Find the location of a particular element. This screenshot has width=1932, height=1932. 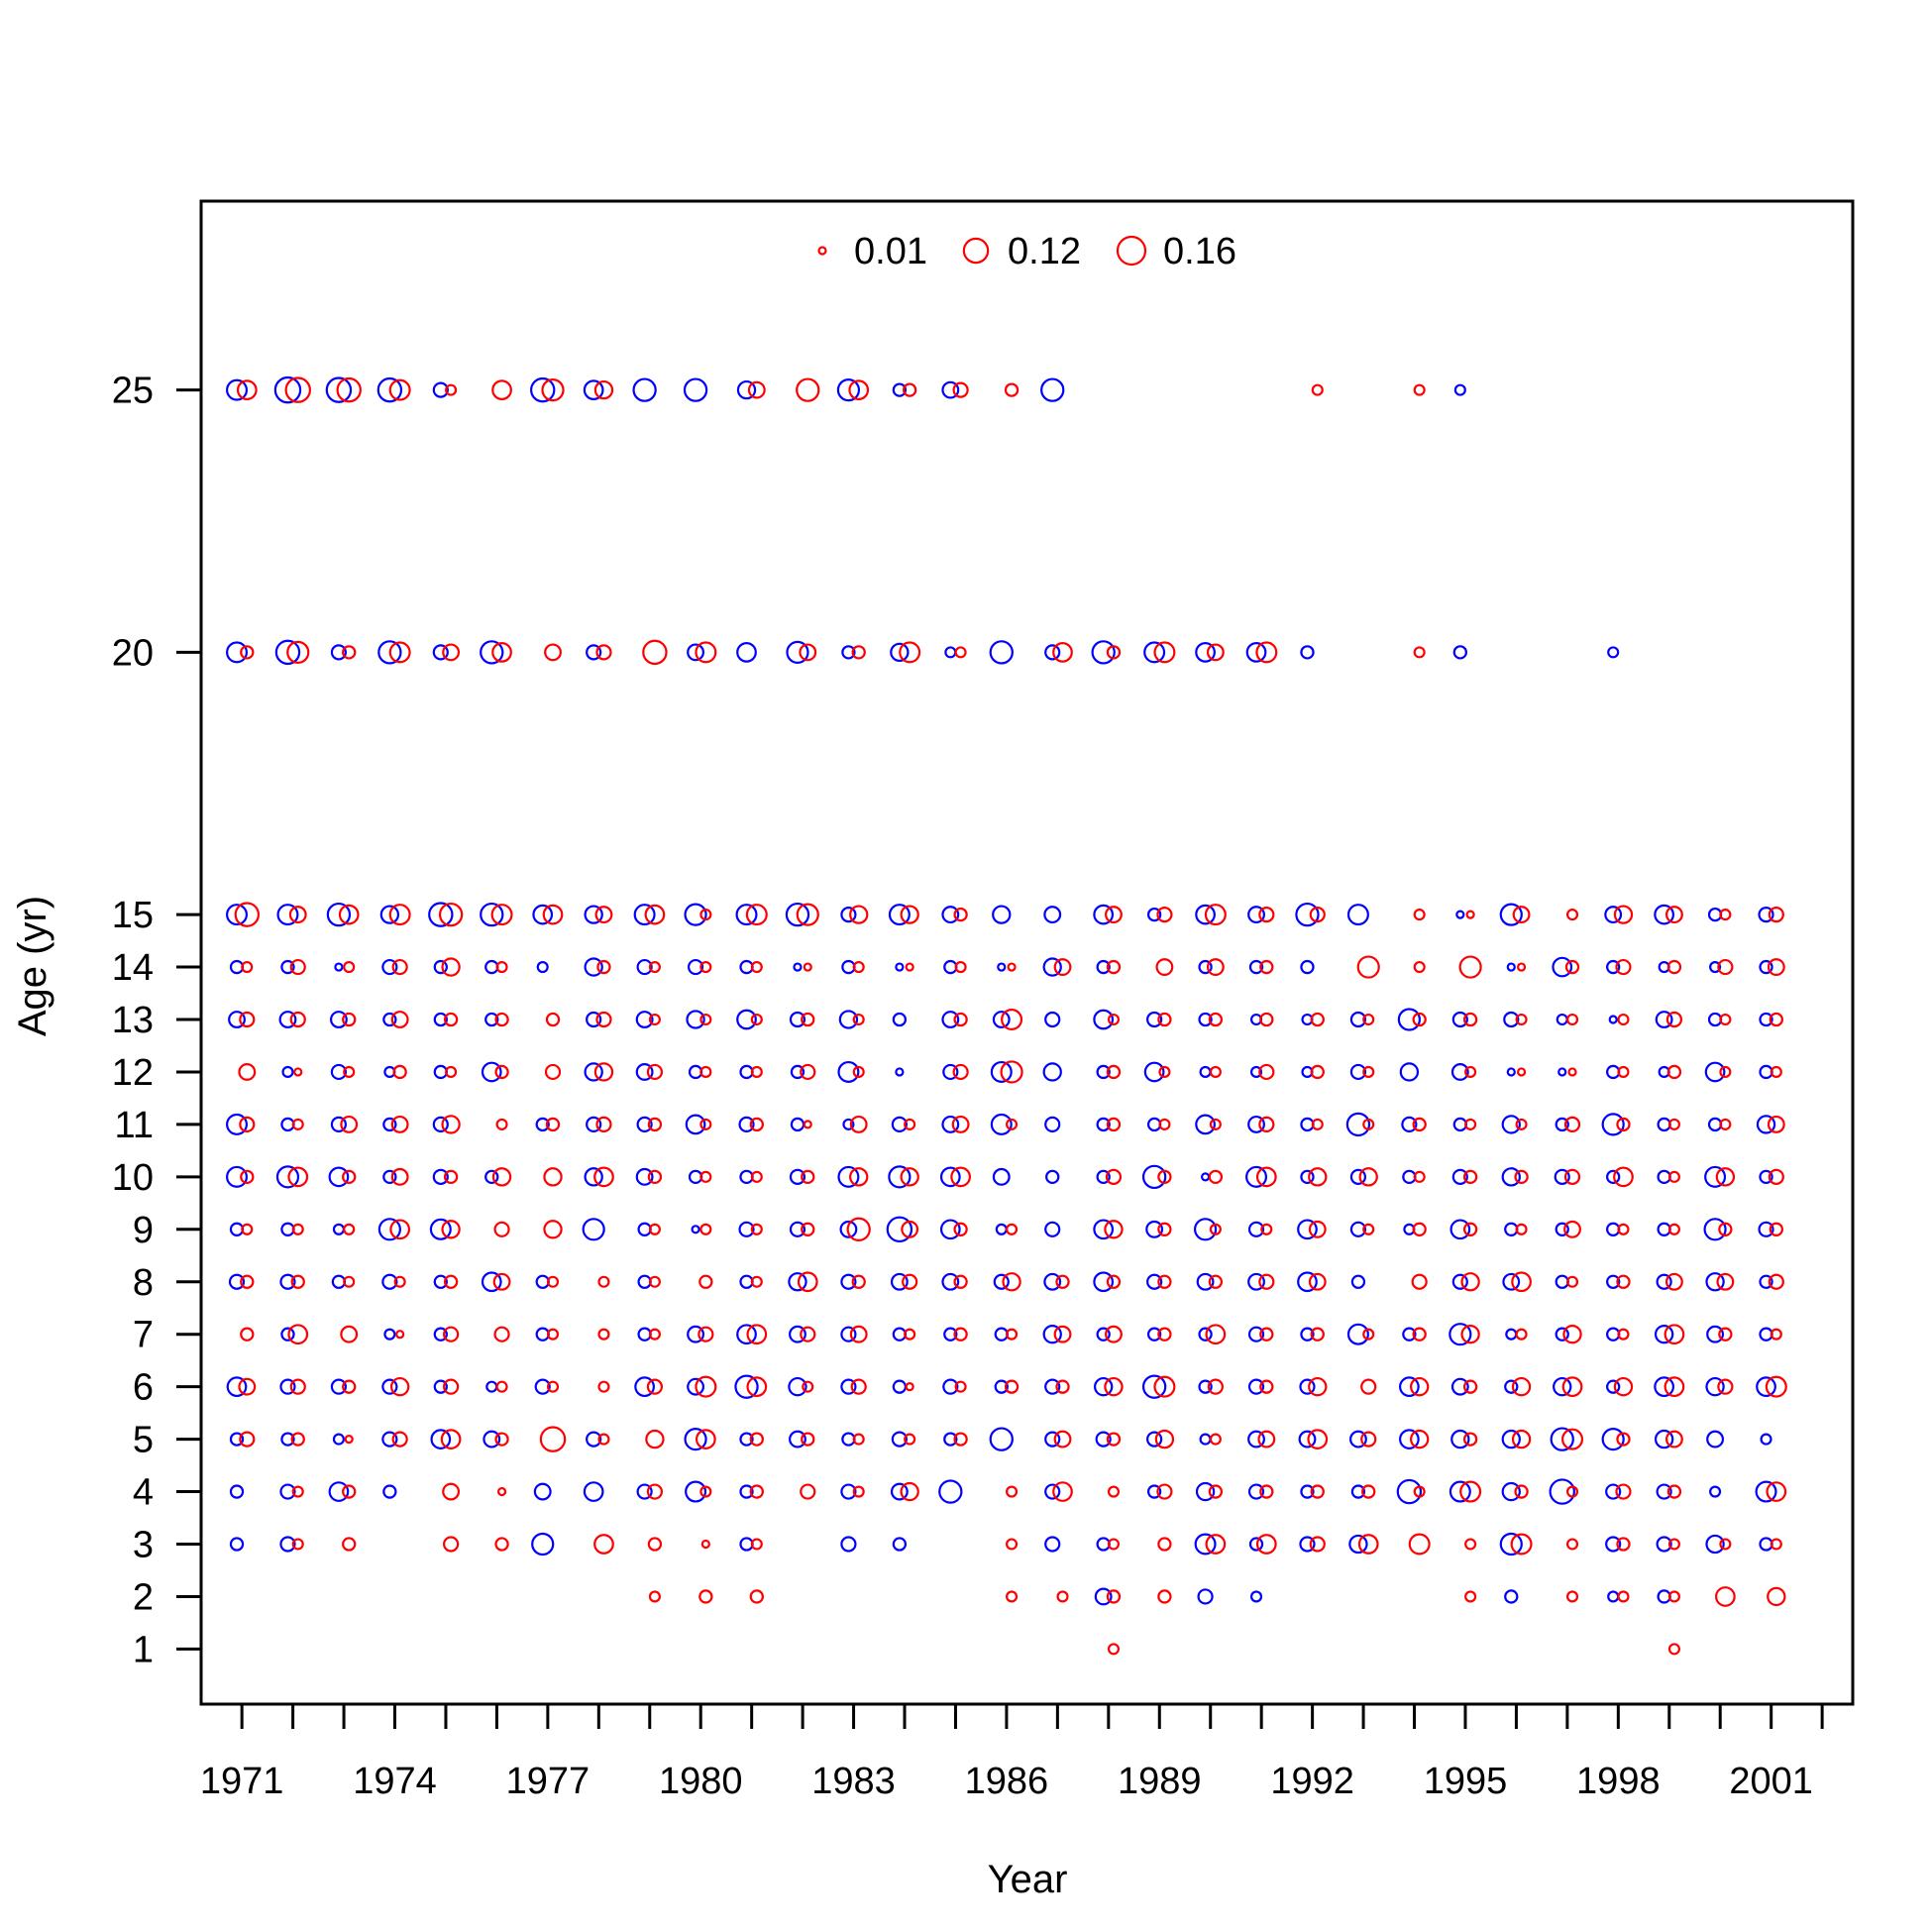

y-tick-label: 15 is located at coordinates (133, 916).